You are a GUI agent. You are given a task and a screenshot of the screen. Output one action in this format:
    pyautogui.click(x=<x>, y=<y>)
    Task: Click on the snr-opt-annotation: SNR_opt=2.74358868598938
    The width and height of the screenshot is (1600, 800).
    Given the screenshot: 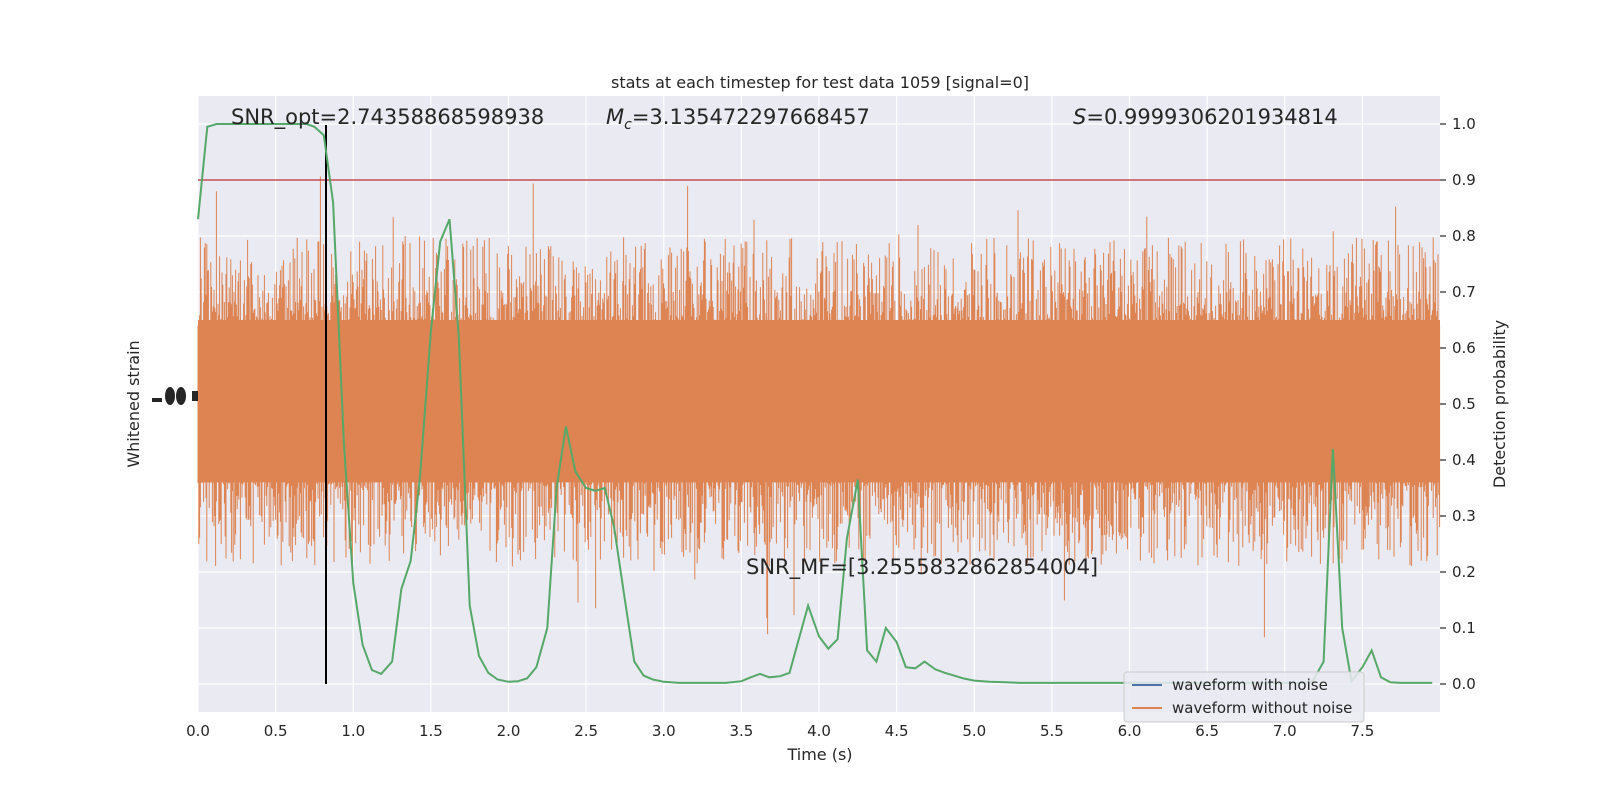 What is the action you would take?
    pyautogui.click(x=387, y=117)
    